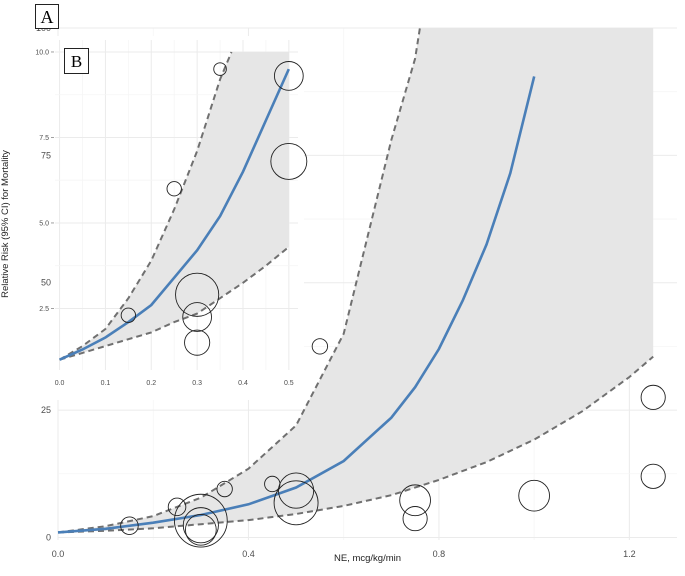  Describe the element at coordinates (151, 383) in the screenshot. I see `x-tick-label: 0.2` at that location.